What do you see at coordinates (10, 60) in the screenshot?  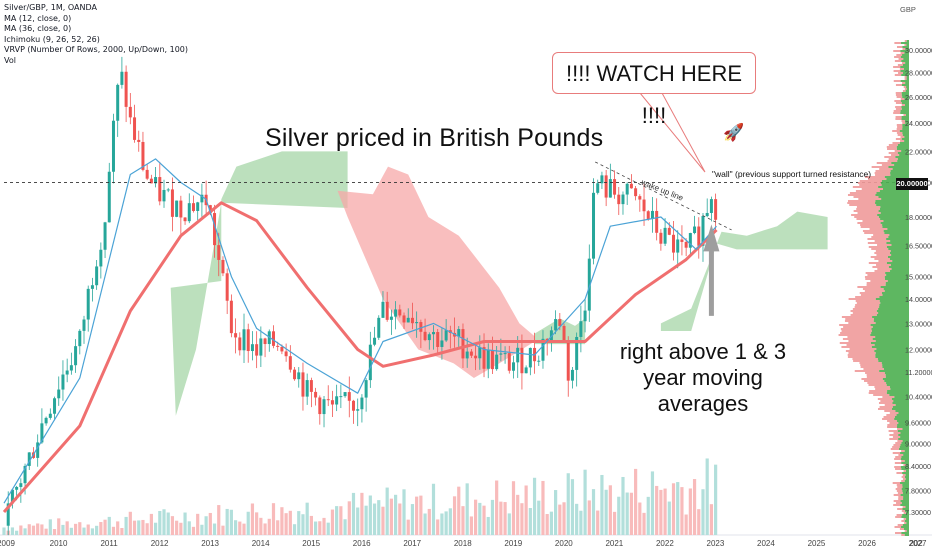 I see `legend-vol: Vol` at bounding box center [10, 60].